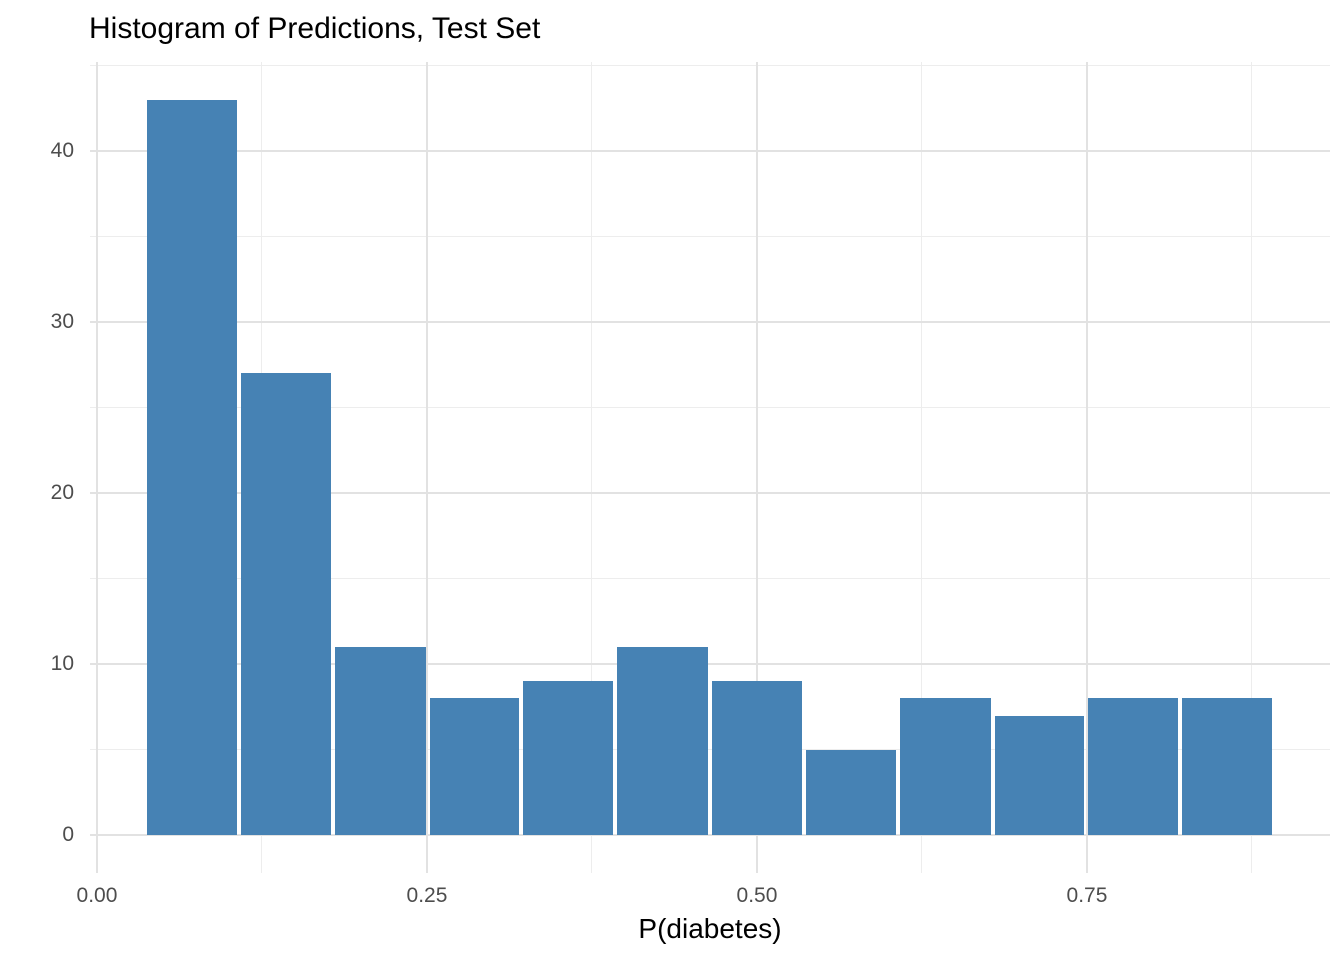 The height and width of the screenshot is (960, 1344). What do you see at coordinates (315, 28) in the screenshot?
I see `chart-title: Histogram of Predictions, Test Set` at bounding box center [315, 28].